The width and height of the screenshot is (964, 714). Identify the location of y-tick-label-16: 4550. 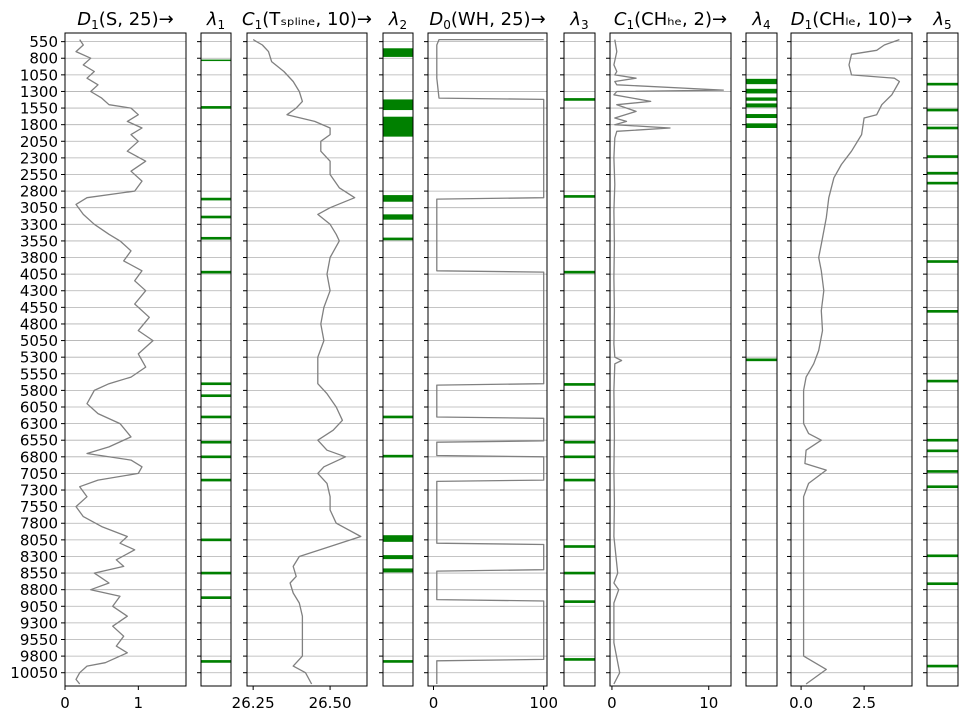
(39, 308).